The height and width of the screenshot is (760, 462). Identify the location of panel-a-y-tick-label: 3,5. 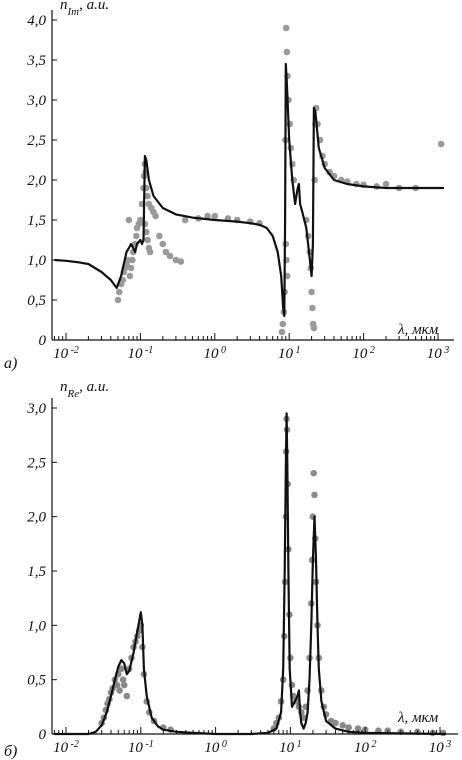
(36, 61).